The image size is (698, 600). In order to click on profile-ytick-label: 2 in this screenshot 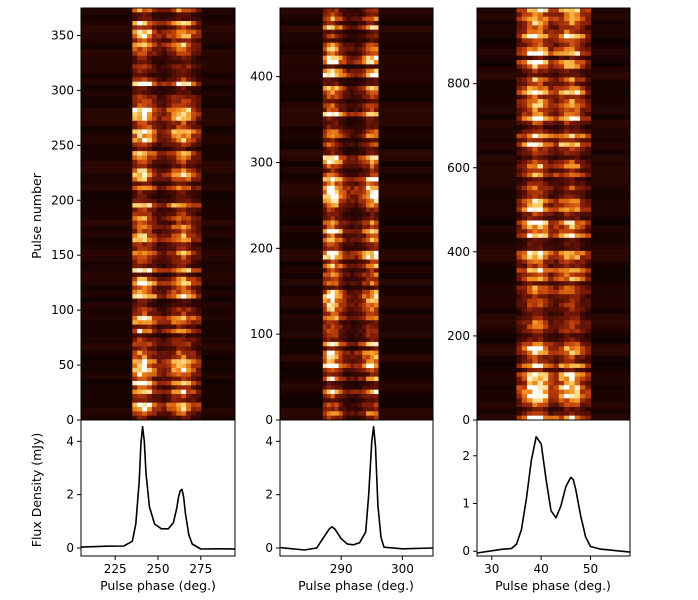, I will do `click(466, 456)`.